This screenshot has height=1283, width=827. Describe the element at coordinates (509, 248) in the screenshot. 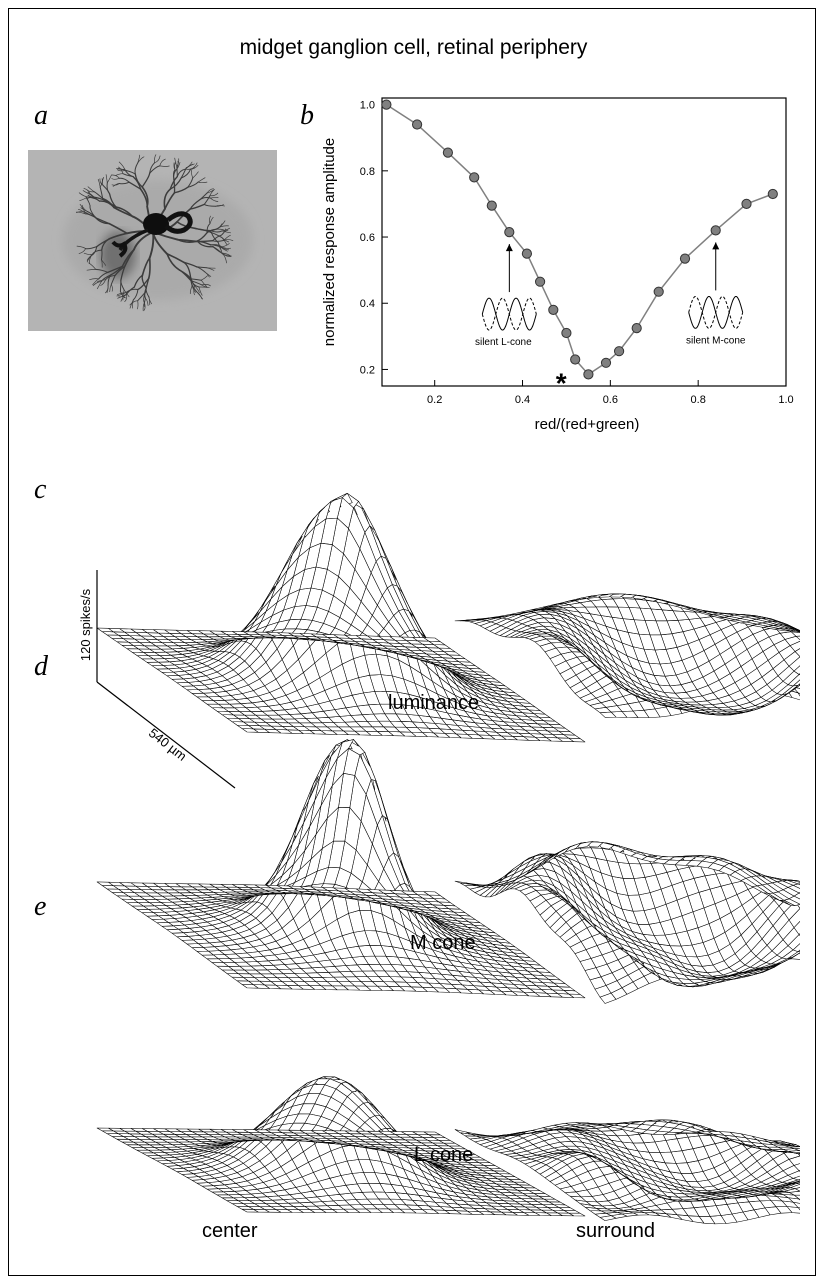

I see `annotation-arrowhead` at that location.